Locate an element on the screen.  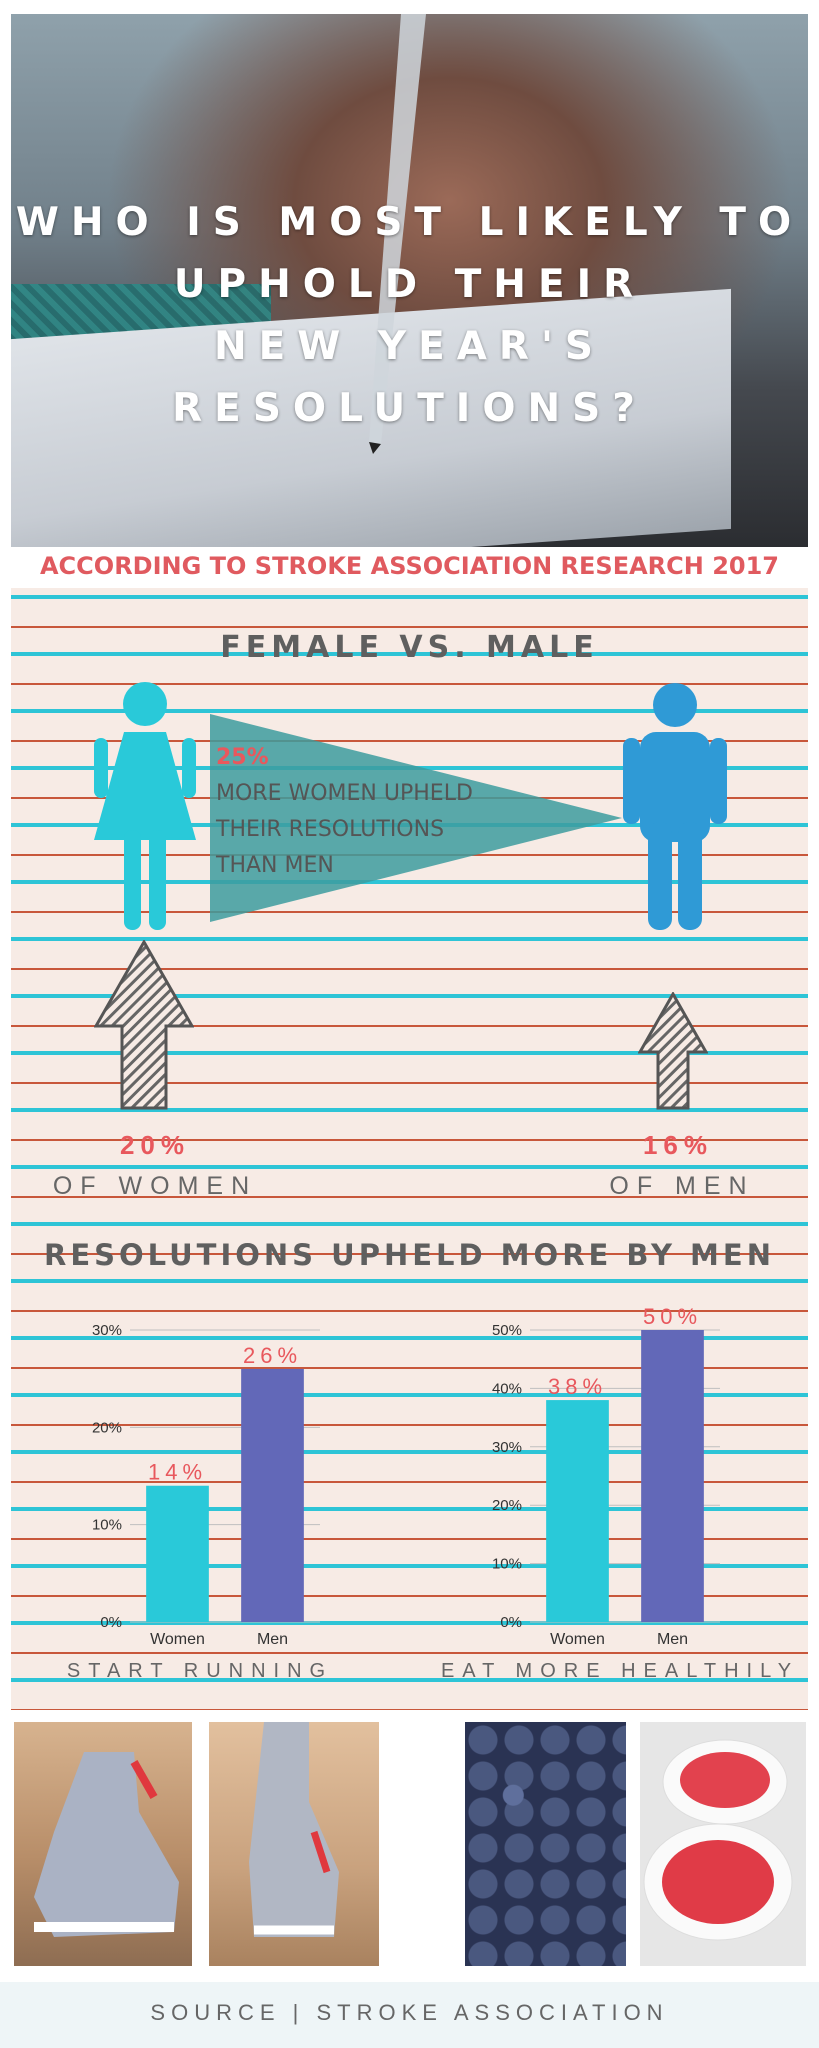
man-icon is located at coordinates (675, 806).